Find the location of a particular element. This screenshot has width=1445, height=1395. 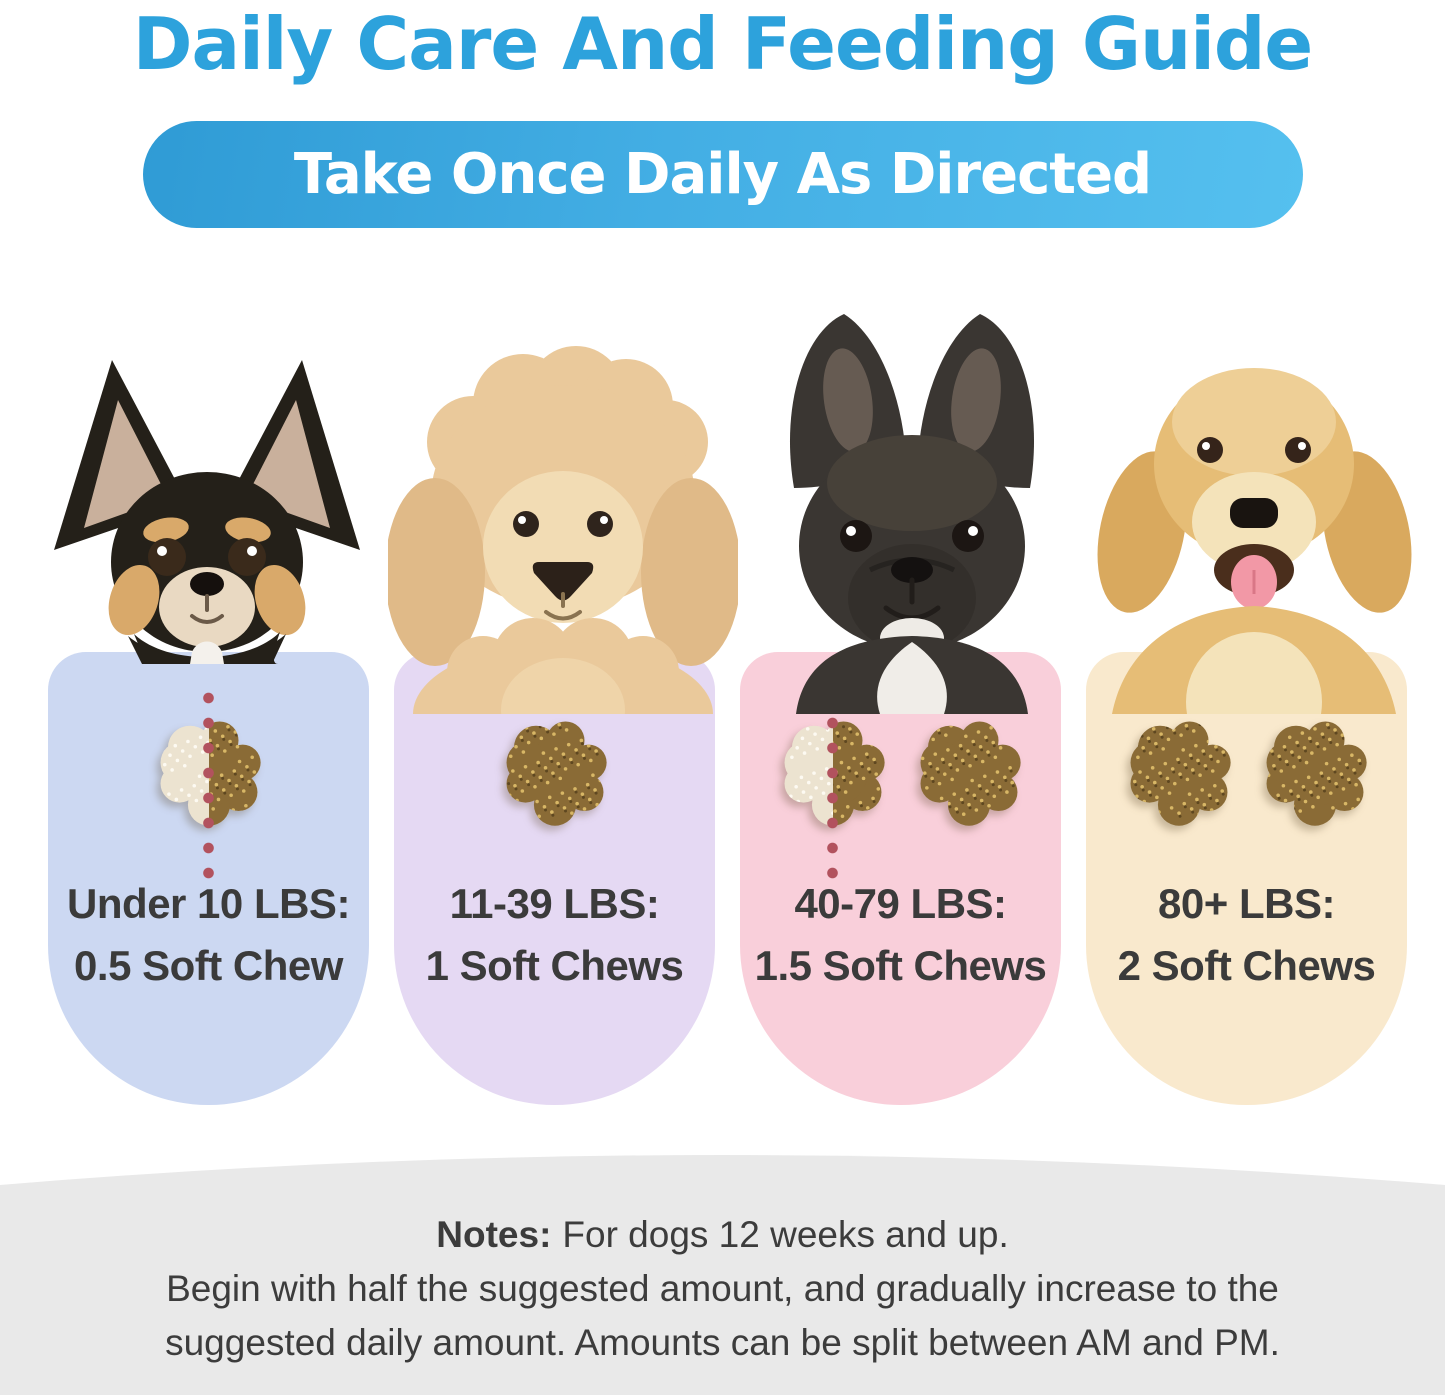

weight-label: 40-79 LBS: is located at coordinates (900, 903).